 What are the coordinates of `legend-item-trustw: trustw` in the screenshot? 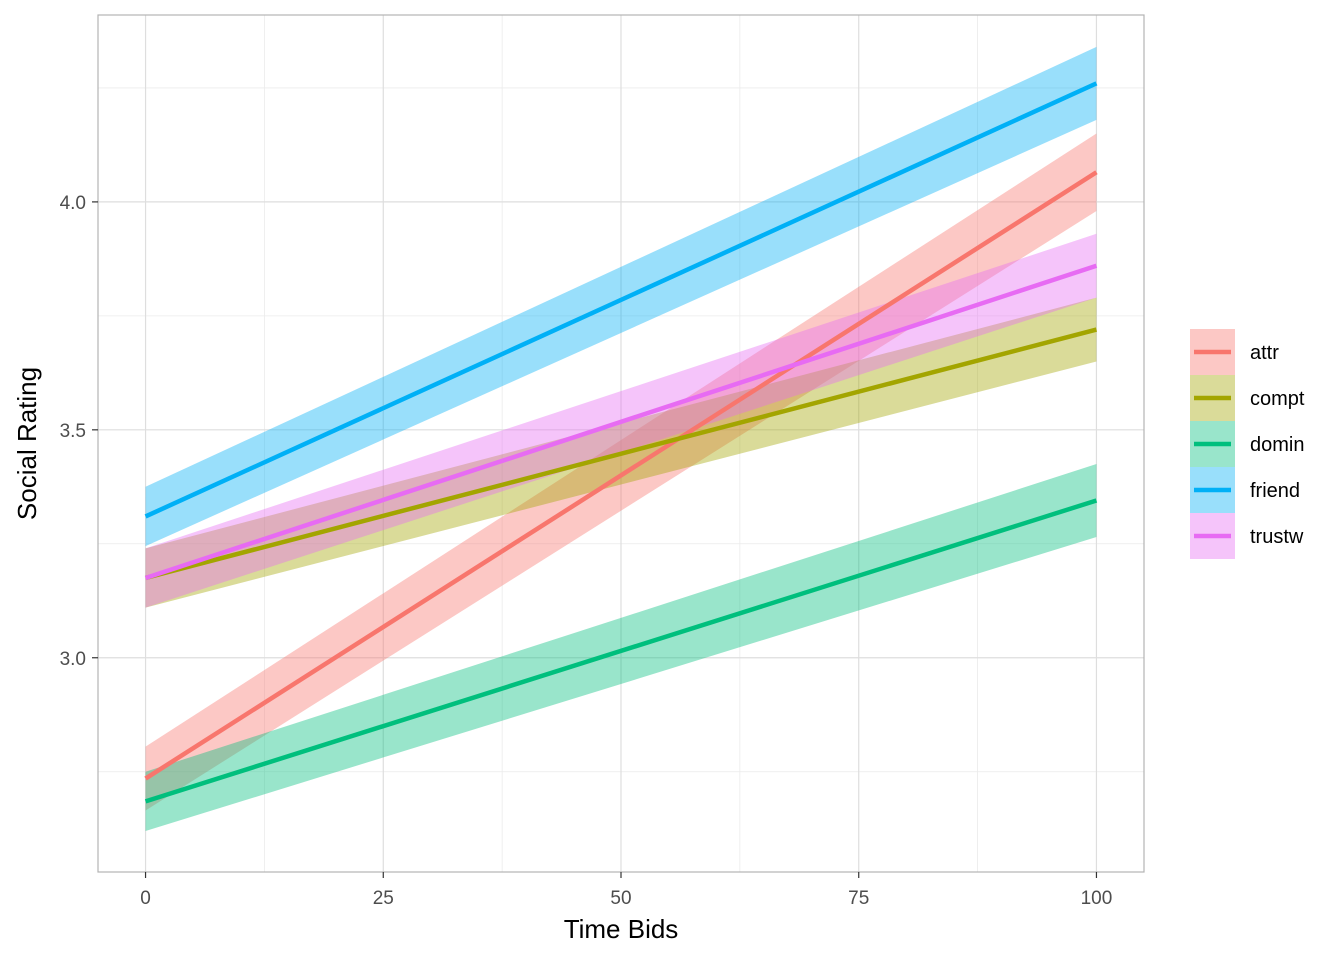 It's located at (1247, 536).